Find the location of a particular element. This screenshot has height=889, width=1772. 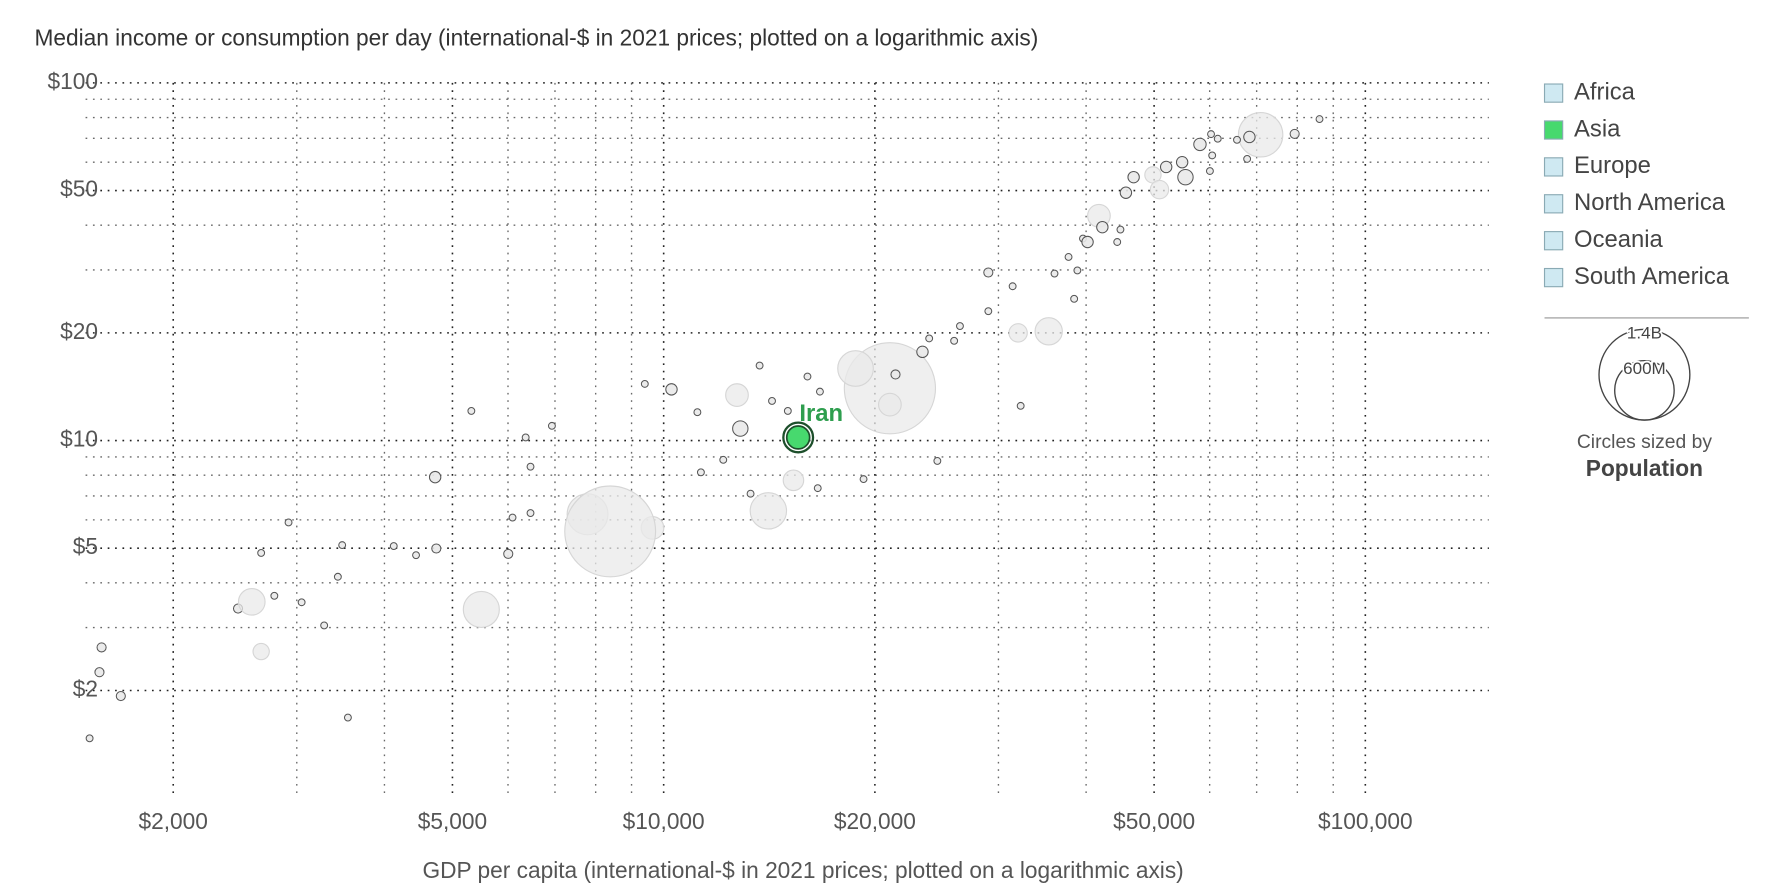

y-tick-label: $5 is located at coordinates (85, 546).